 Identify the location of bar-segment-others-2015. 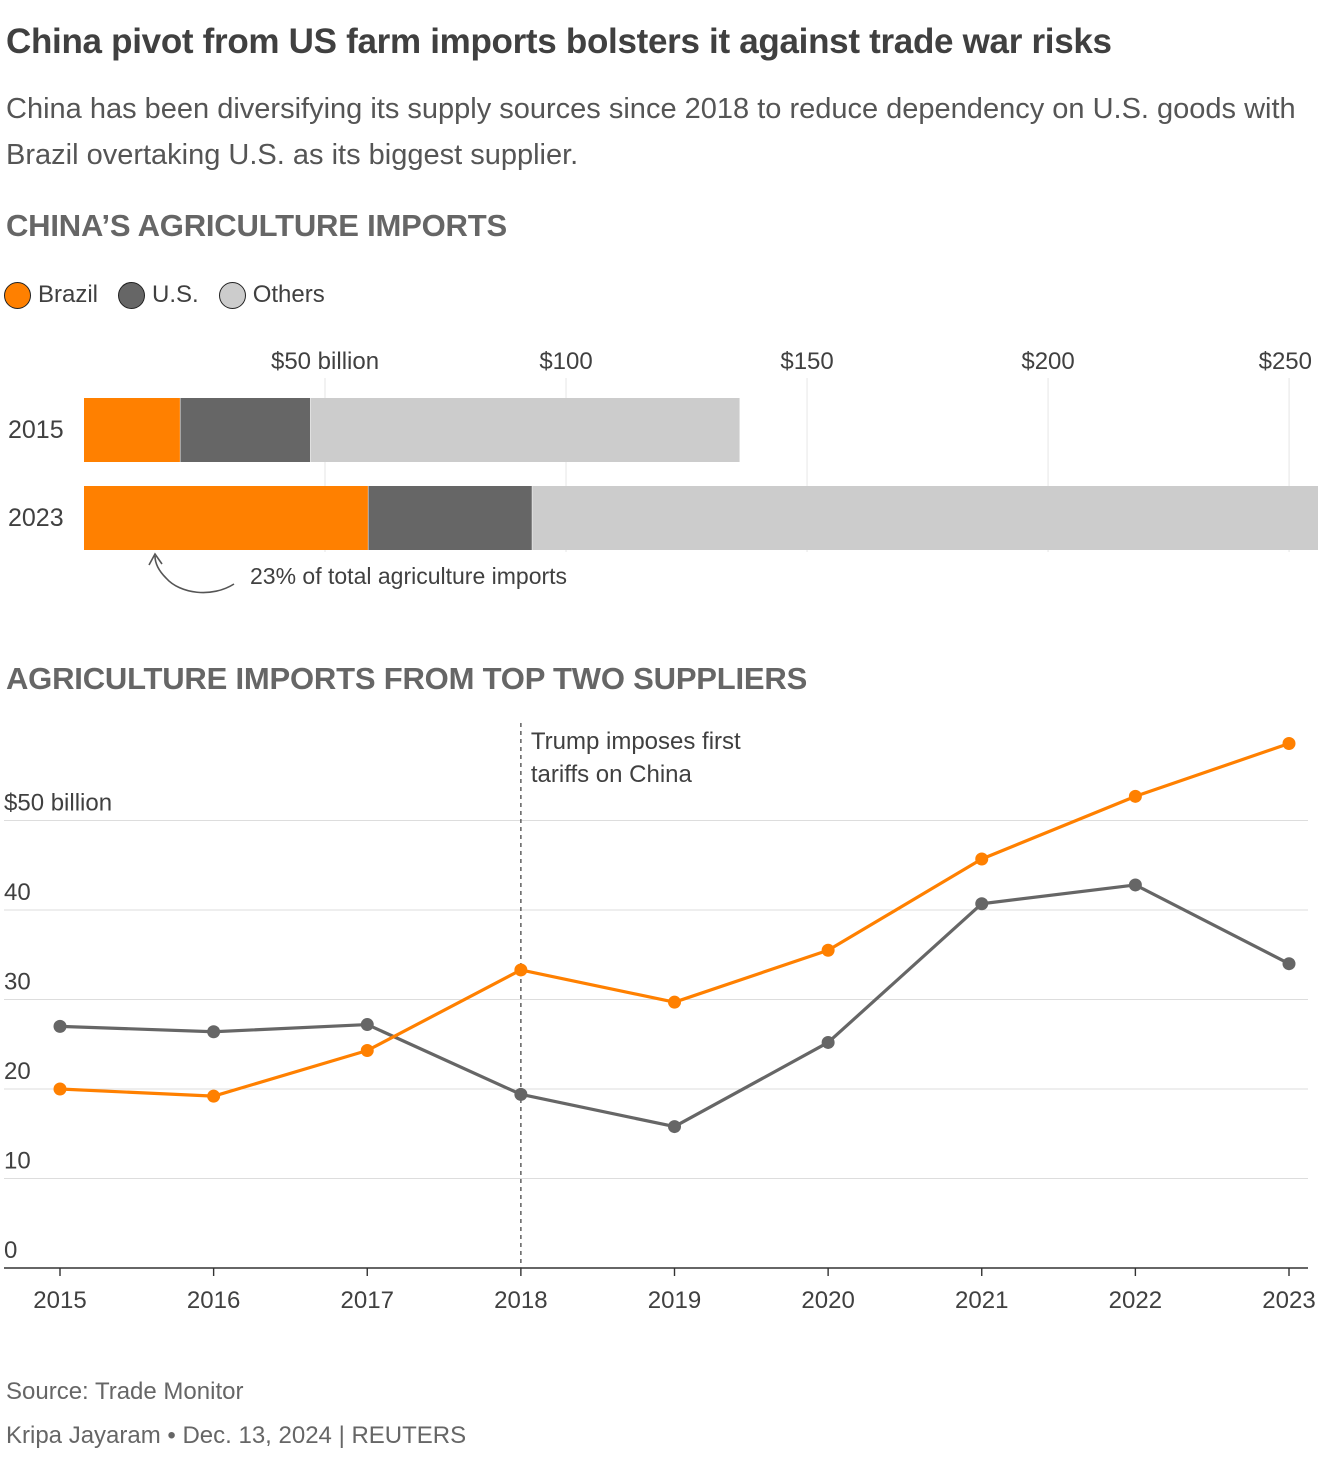
(525, 430).